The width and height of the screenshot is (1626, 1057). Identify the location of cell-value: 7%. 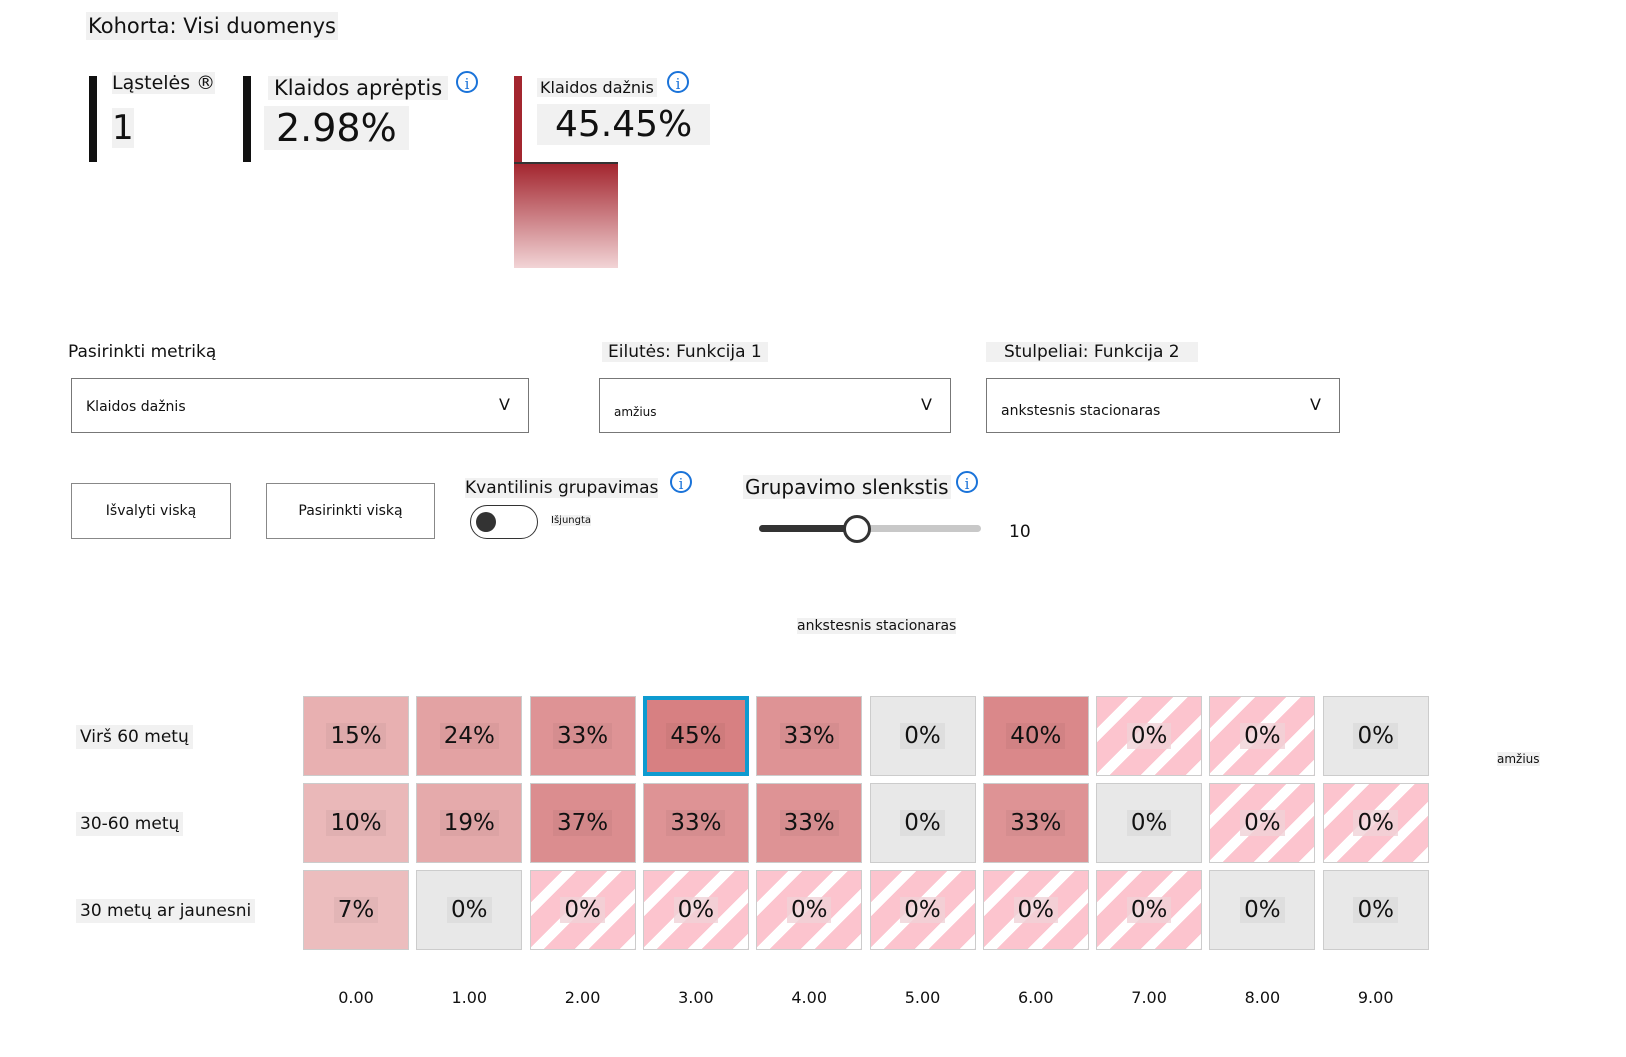
(356, 910).